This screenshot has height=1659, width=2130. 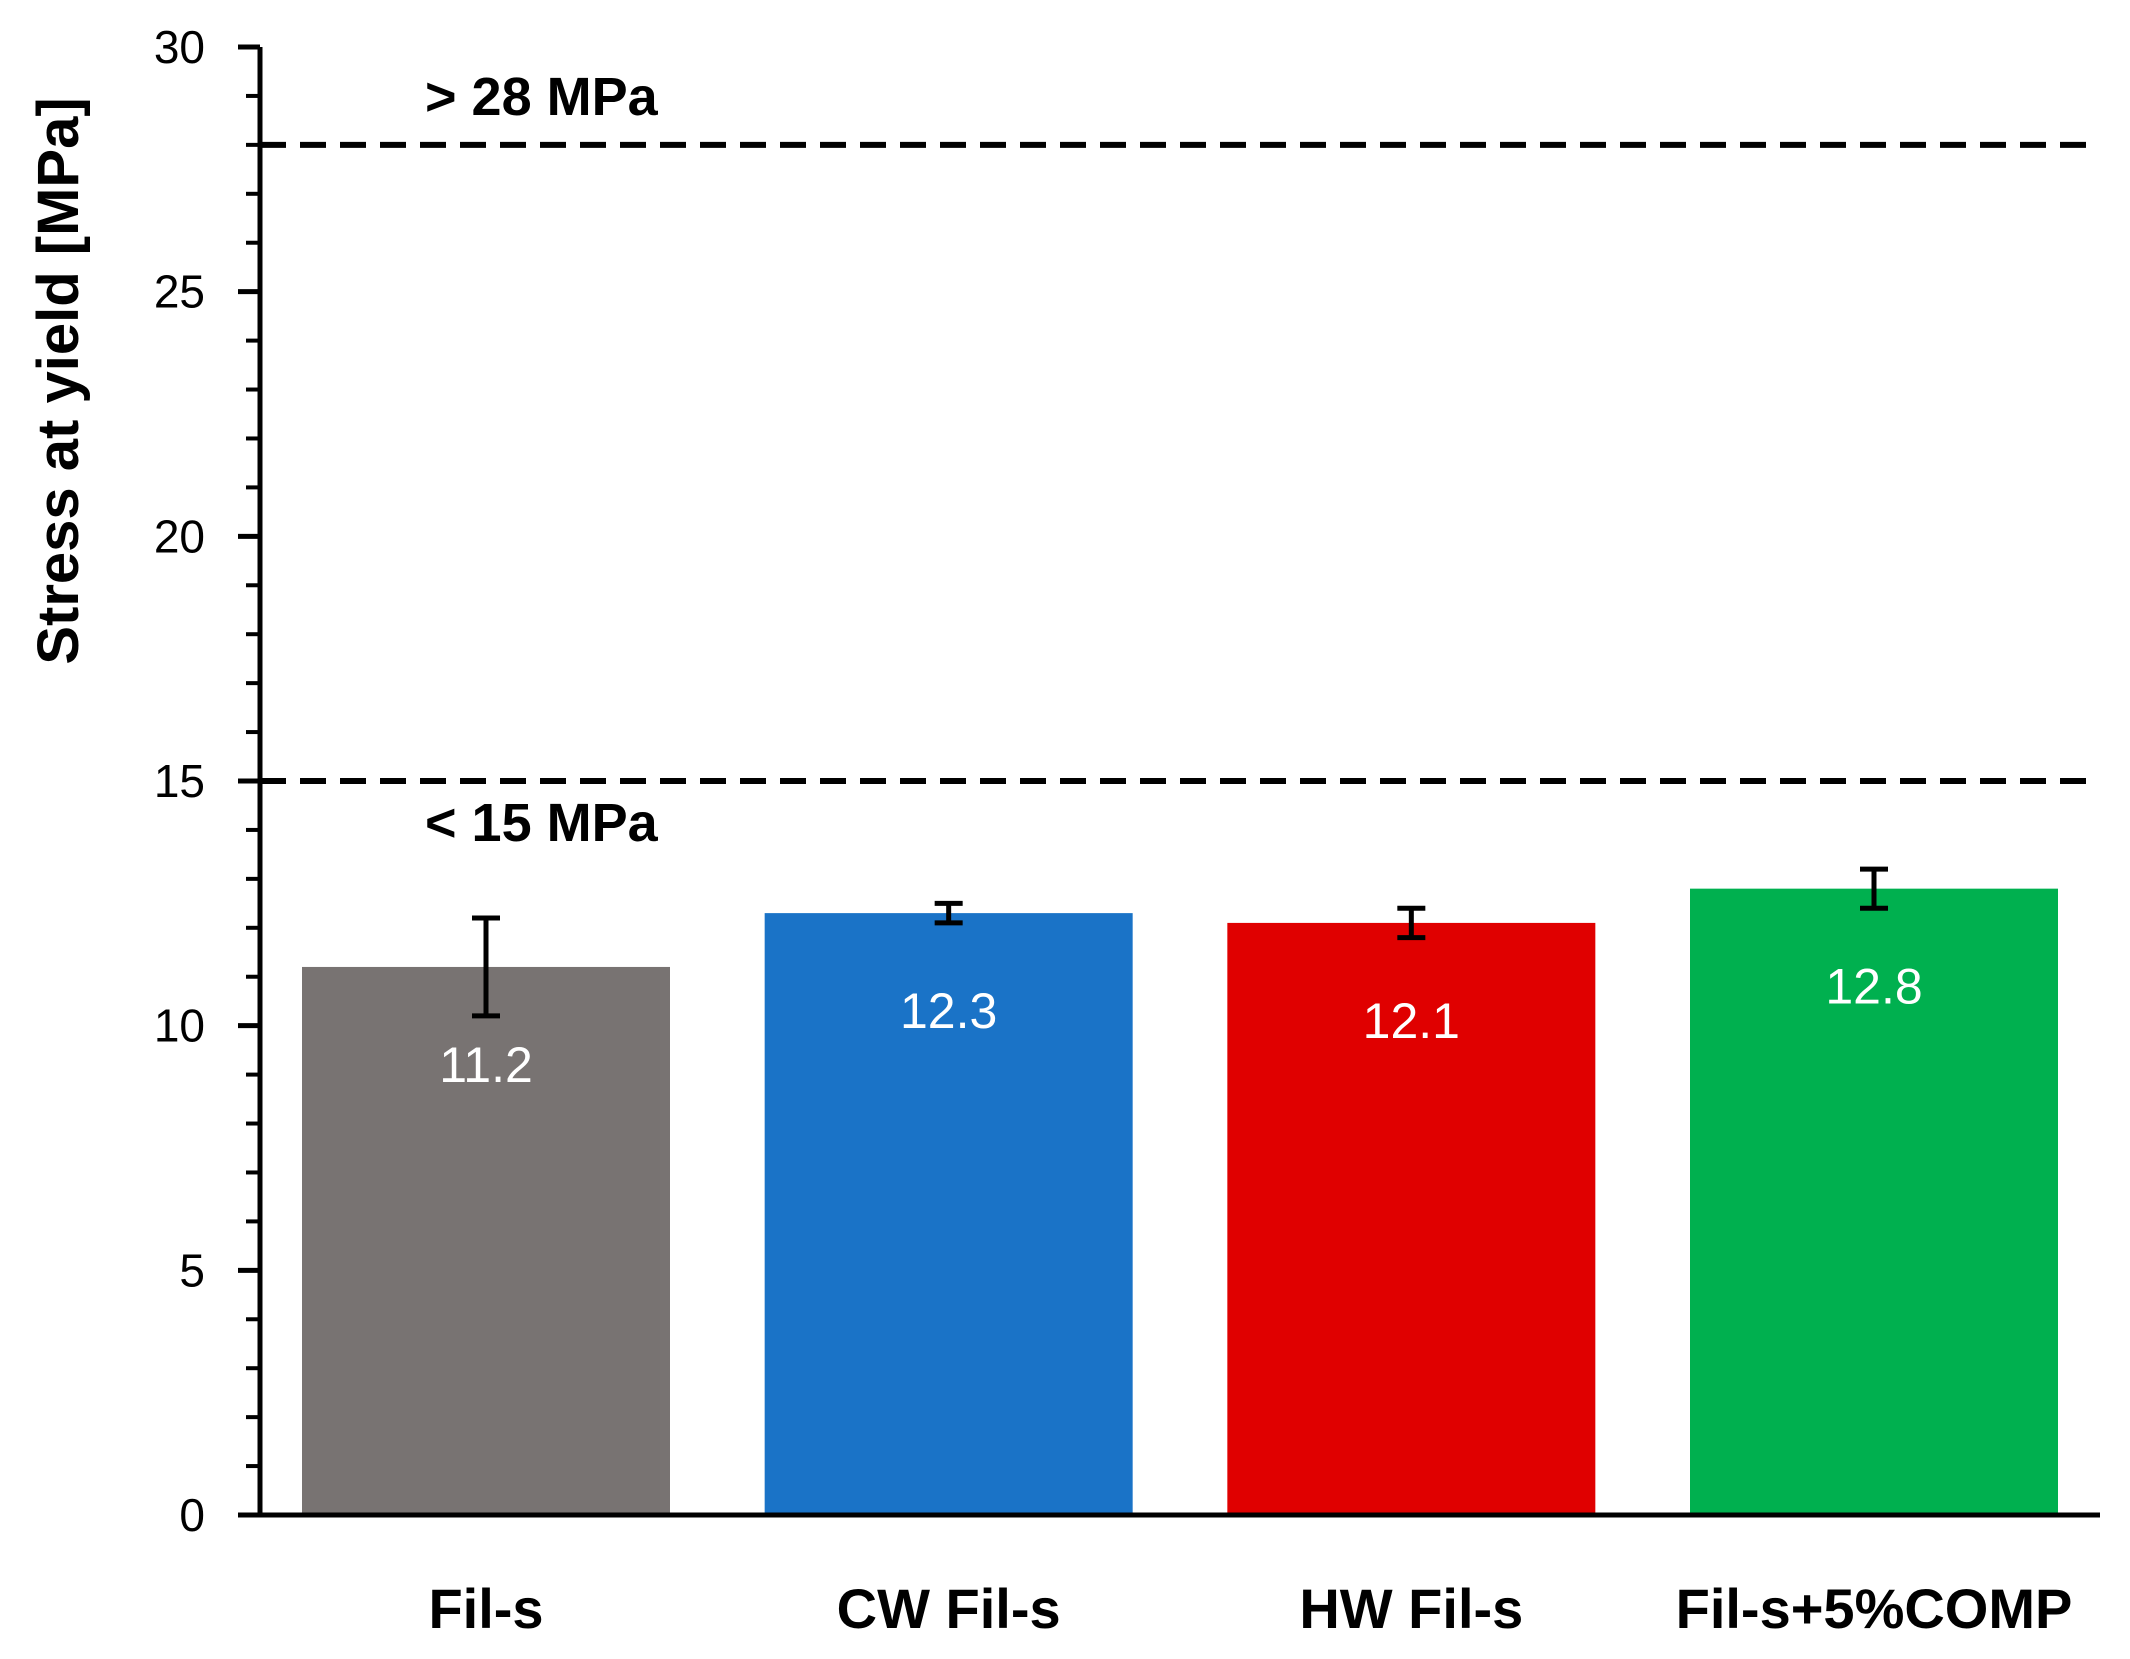 I want to click on data-label: 12.8, so click(x=1873, y=987).